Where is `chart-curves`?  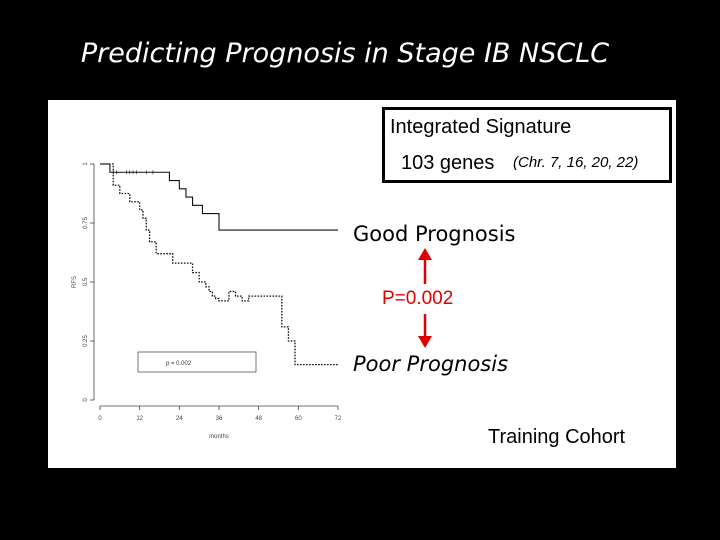
chart-curves is located at coordinates (219, 264).